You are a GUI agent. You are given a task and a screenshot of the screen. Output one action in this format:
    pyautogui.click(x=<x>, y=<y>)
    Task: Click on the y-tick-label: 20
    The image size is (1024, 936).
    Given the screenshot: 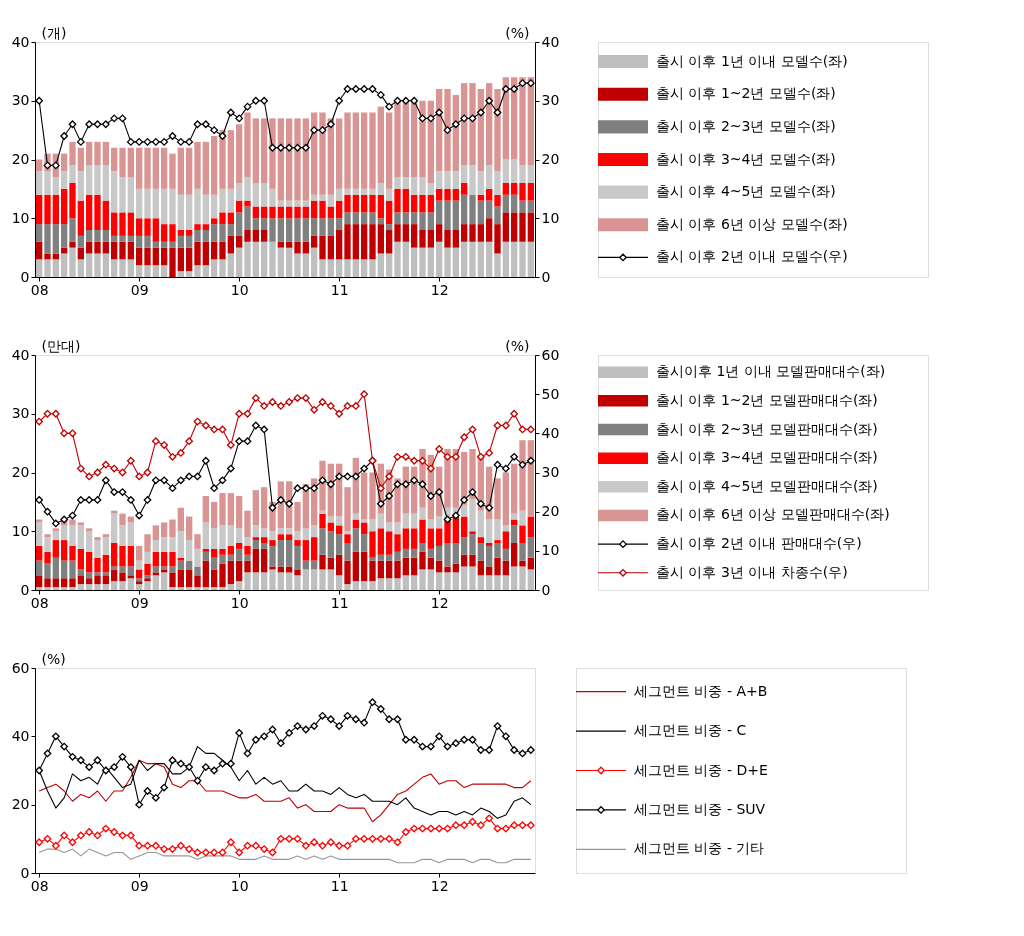 What is the action you would take?
    pyautogui.click(x=20, y=159)
    